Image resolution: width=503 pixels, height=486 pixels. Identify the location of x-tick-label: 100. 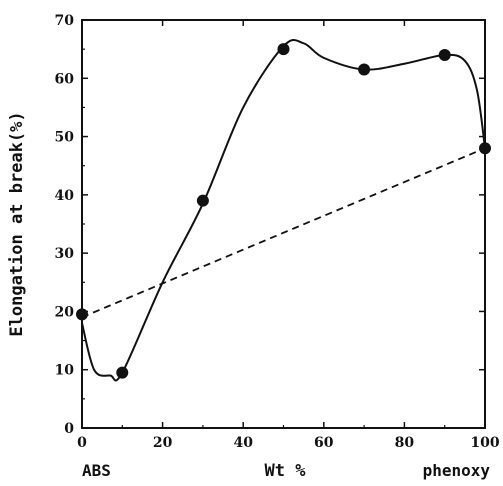
(484, 443).